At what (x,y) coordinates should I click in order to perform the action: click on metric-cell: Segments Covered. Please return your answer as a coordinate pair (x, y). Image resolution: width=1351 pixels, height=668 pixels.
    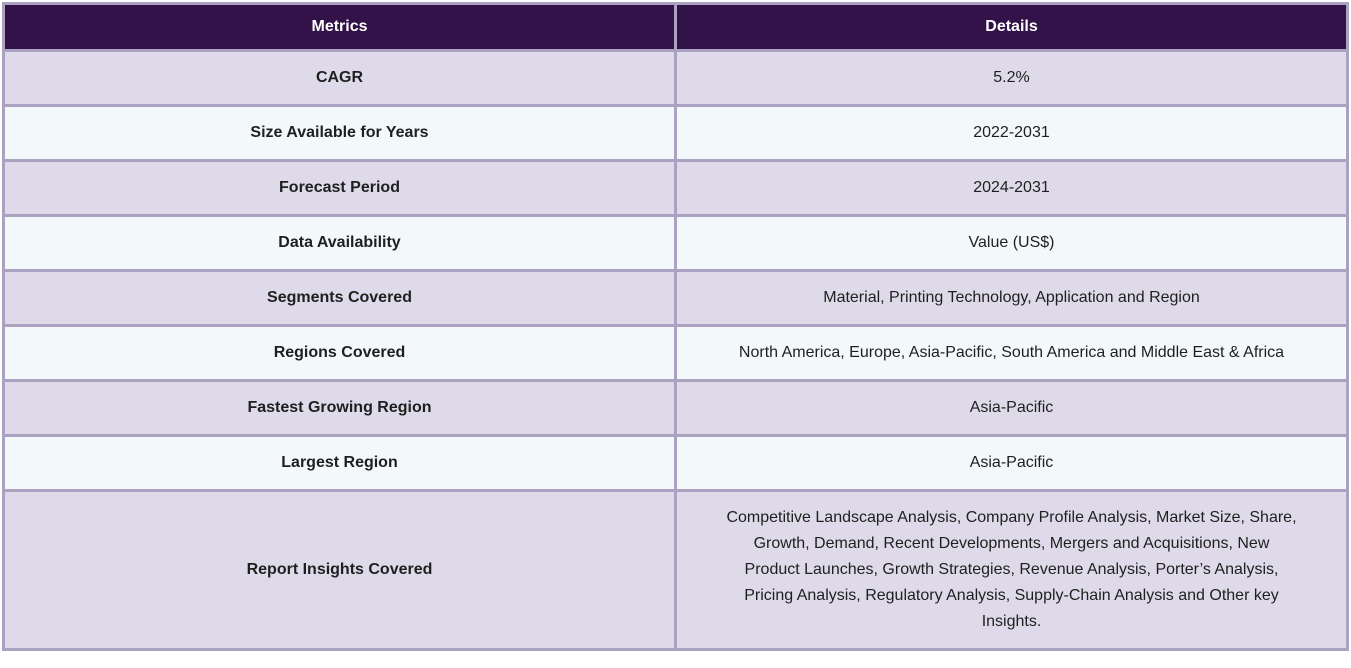
    Looking at the image, I should click on (339, 298).